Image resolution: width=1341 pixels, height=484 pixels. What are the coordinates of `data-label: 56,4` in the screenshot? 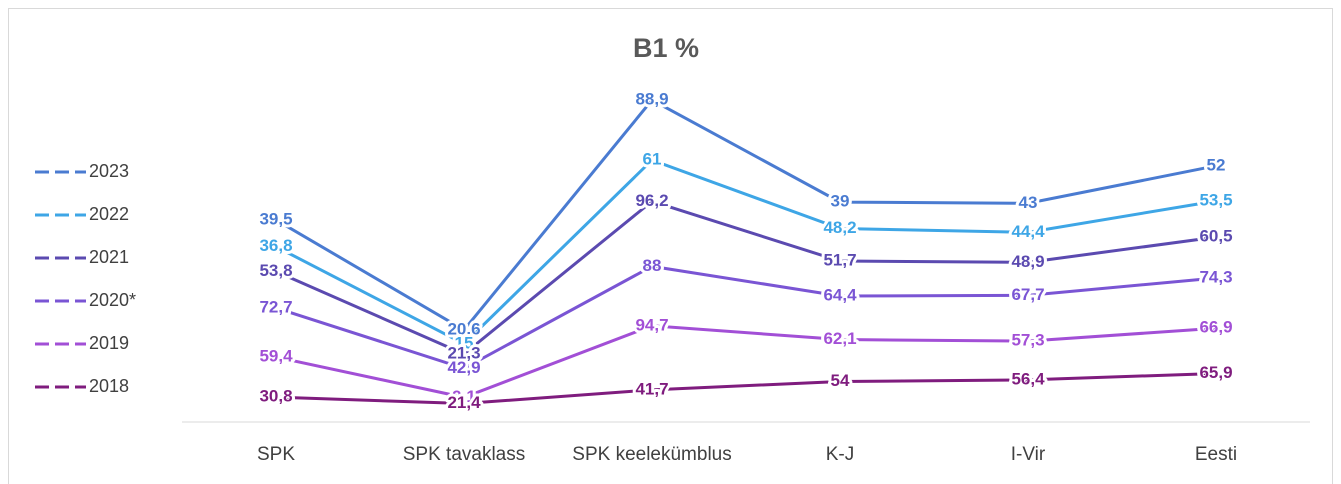 It's located at (1028, 378).